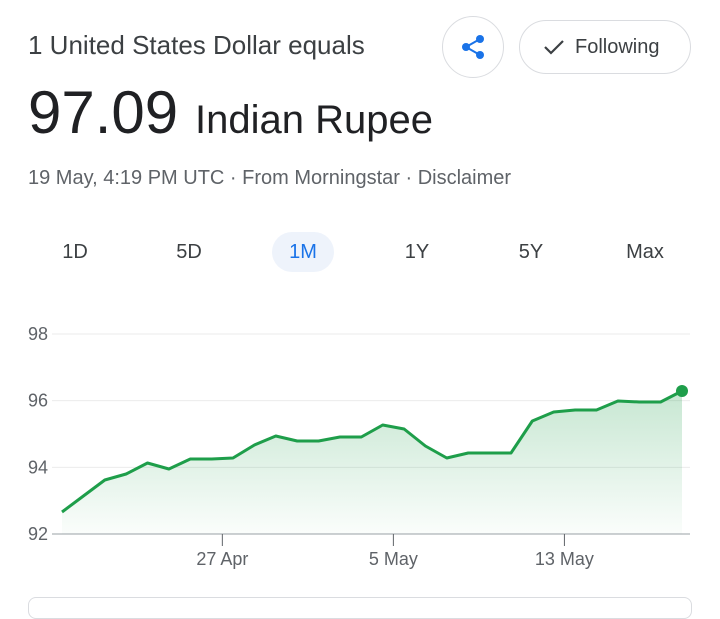 The height and width of the screenshot is (619, 720). What do you see at coordinates (360, 608) in the screenshot?
I see `card-edge` at bounding box center [360, 608].